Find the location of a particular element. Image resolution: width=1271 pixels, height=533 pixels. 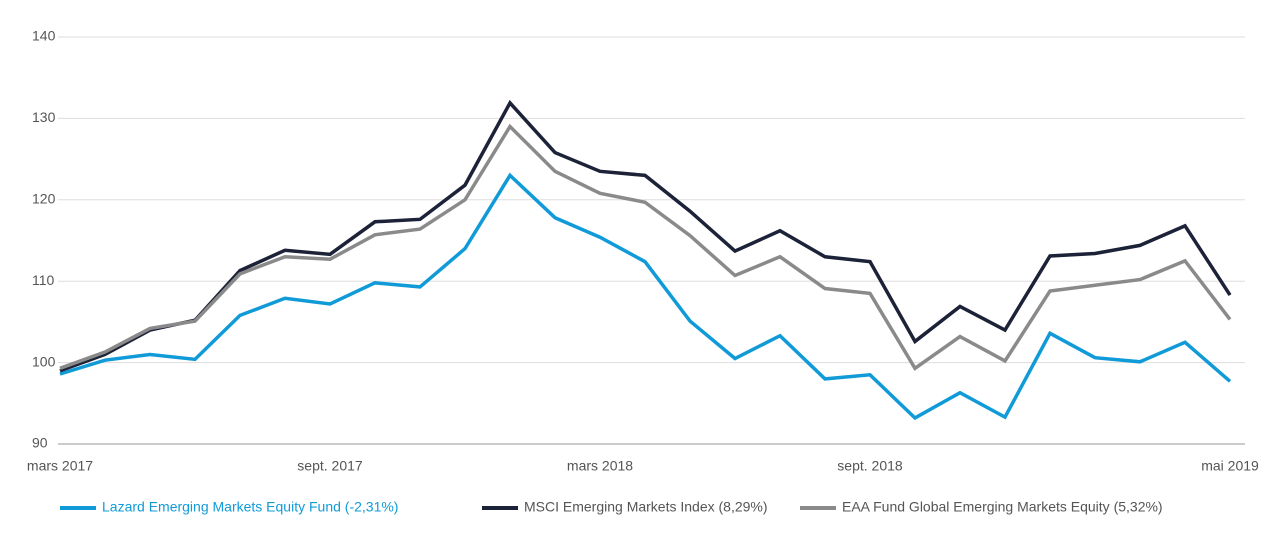

y-tick-label: 110 is located at coordinates (43, 280).